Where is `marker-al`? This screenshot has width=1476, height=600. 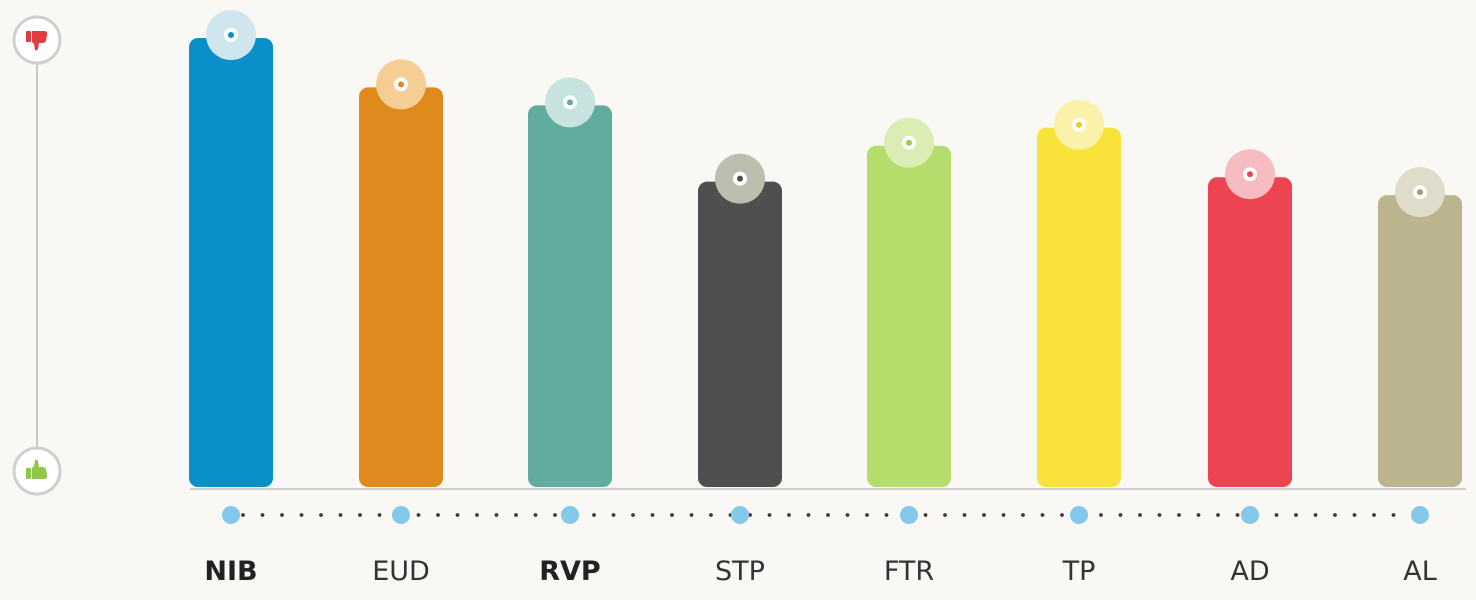
marker-al is located at coordinates (1420, 192).